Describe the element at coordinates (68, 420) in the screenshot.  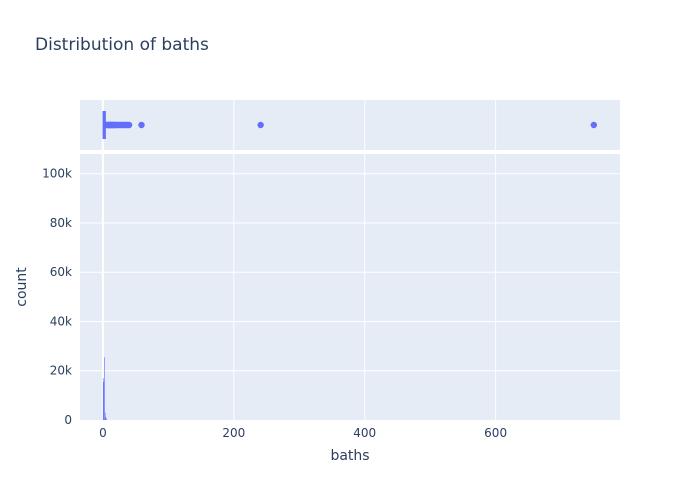
I see `y-tick-label: 0` at that location.